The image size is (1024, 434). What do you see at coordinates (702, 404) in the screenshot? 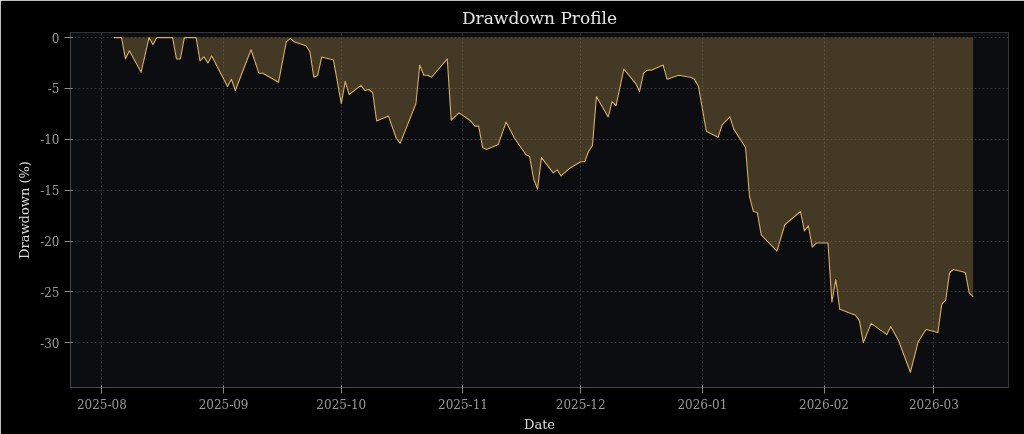
I see `x-tick-label: 2026-01` at bounding box center [702, 404].